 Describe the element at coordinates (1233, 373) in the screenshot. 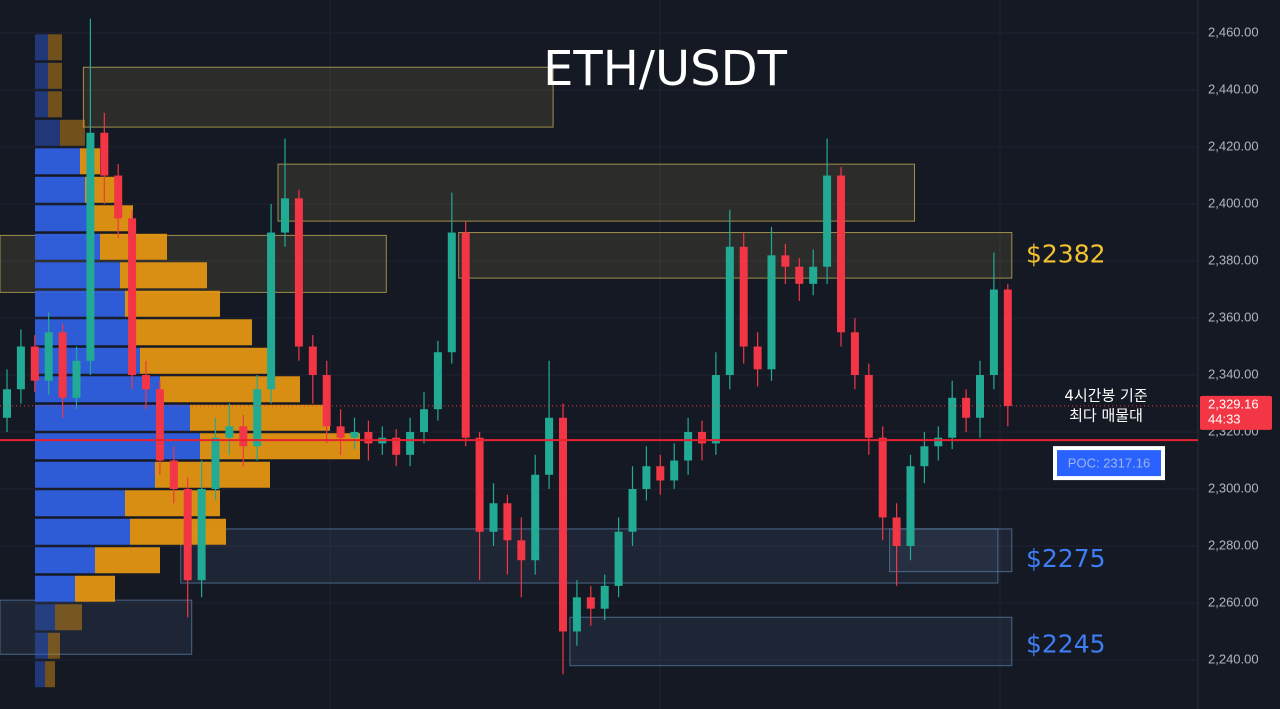

I see `y-tick-label: 2,340.00` at that location.